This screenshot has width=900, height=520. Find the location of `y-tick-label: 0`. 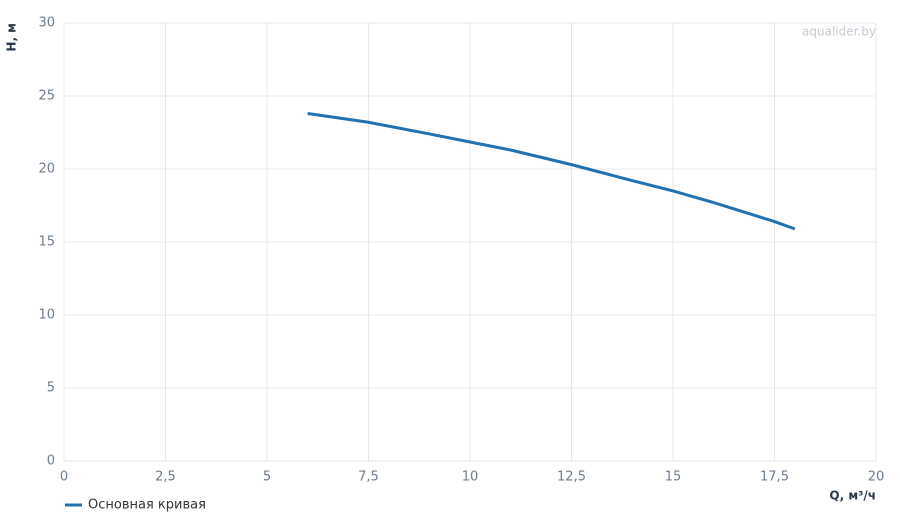

y-tick-label: 0 is located at coordinates (51, 461).